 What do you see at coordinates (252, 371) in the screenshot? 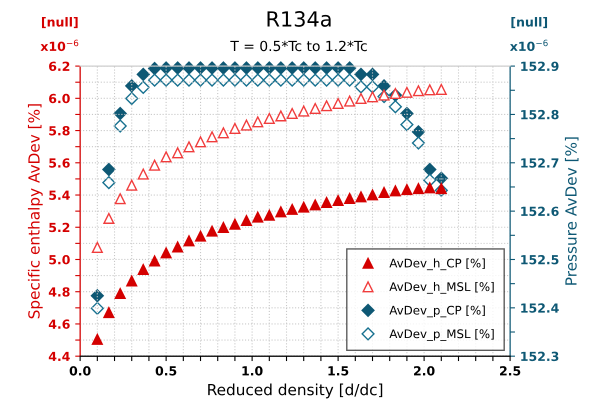
I see `x-tick-label: 1.0` at bounding box center [252, 371].